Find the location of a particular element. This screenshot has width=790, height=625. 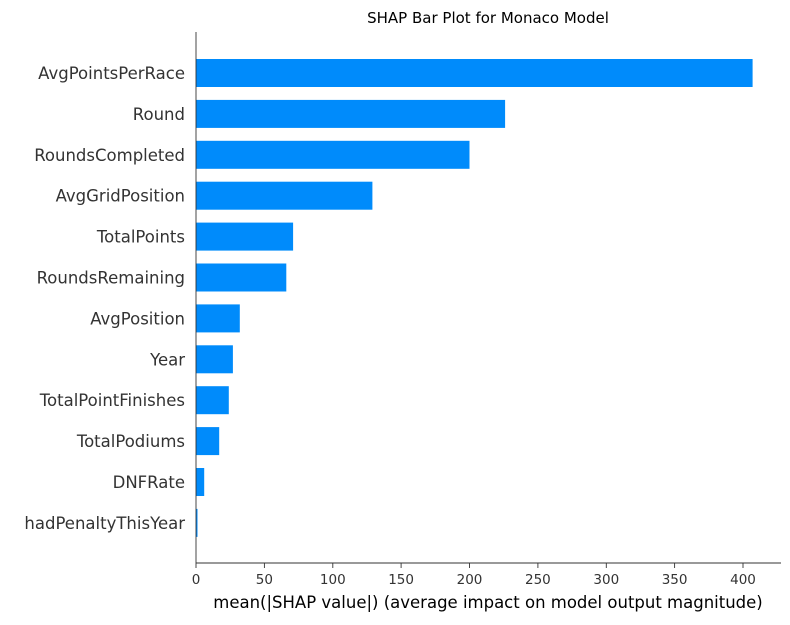

bar-AvgPosition is located at coordinates (218, 318).